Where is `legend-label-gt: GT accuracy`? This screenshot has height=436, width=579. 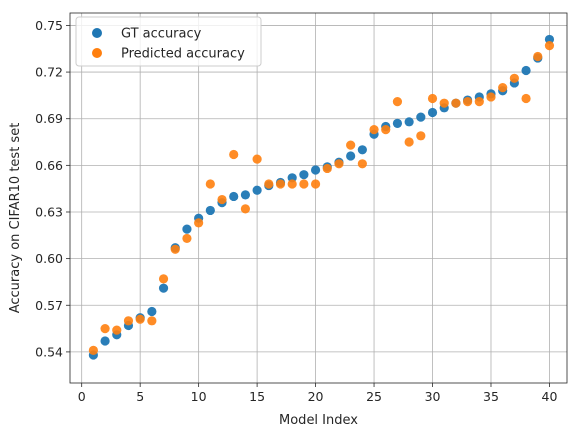
legend-label-gt: GT accuracy is located at coordinates (161, 34).